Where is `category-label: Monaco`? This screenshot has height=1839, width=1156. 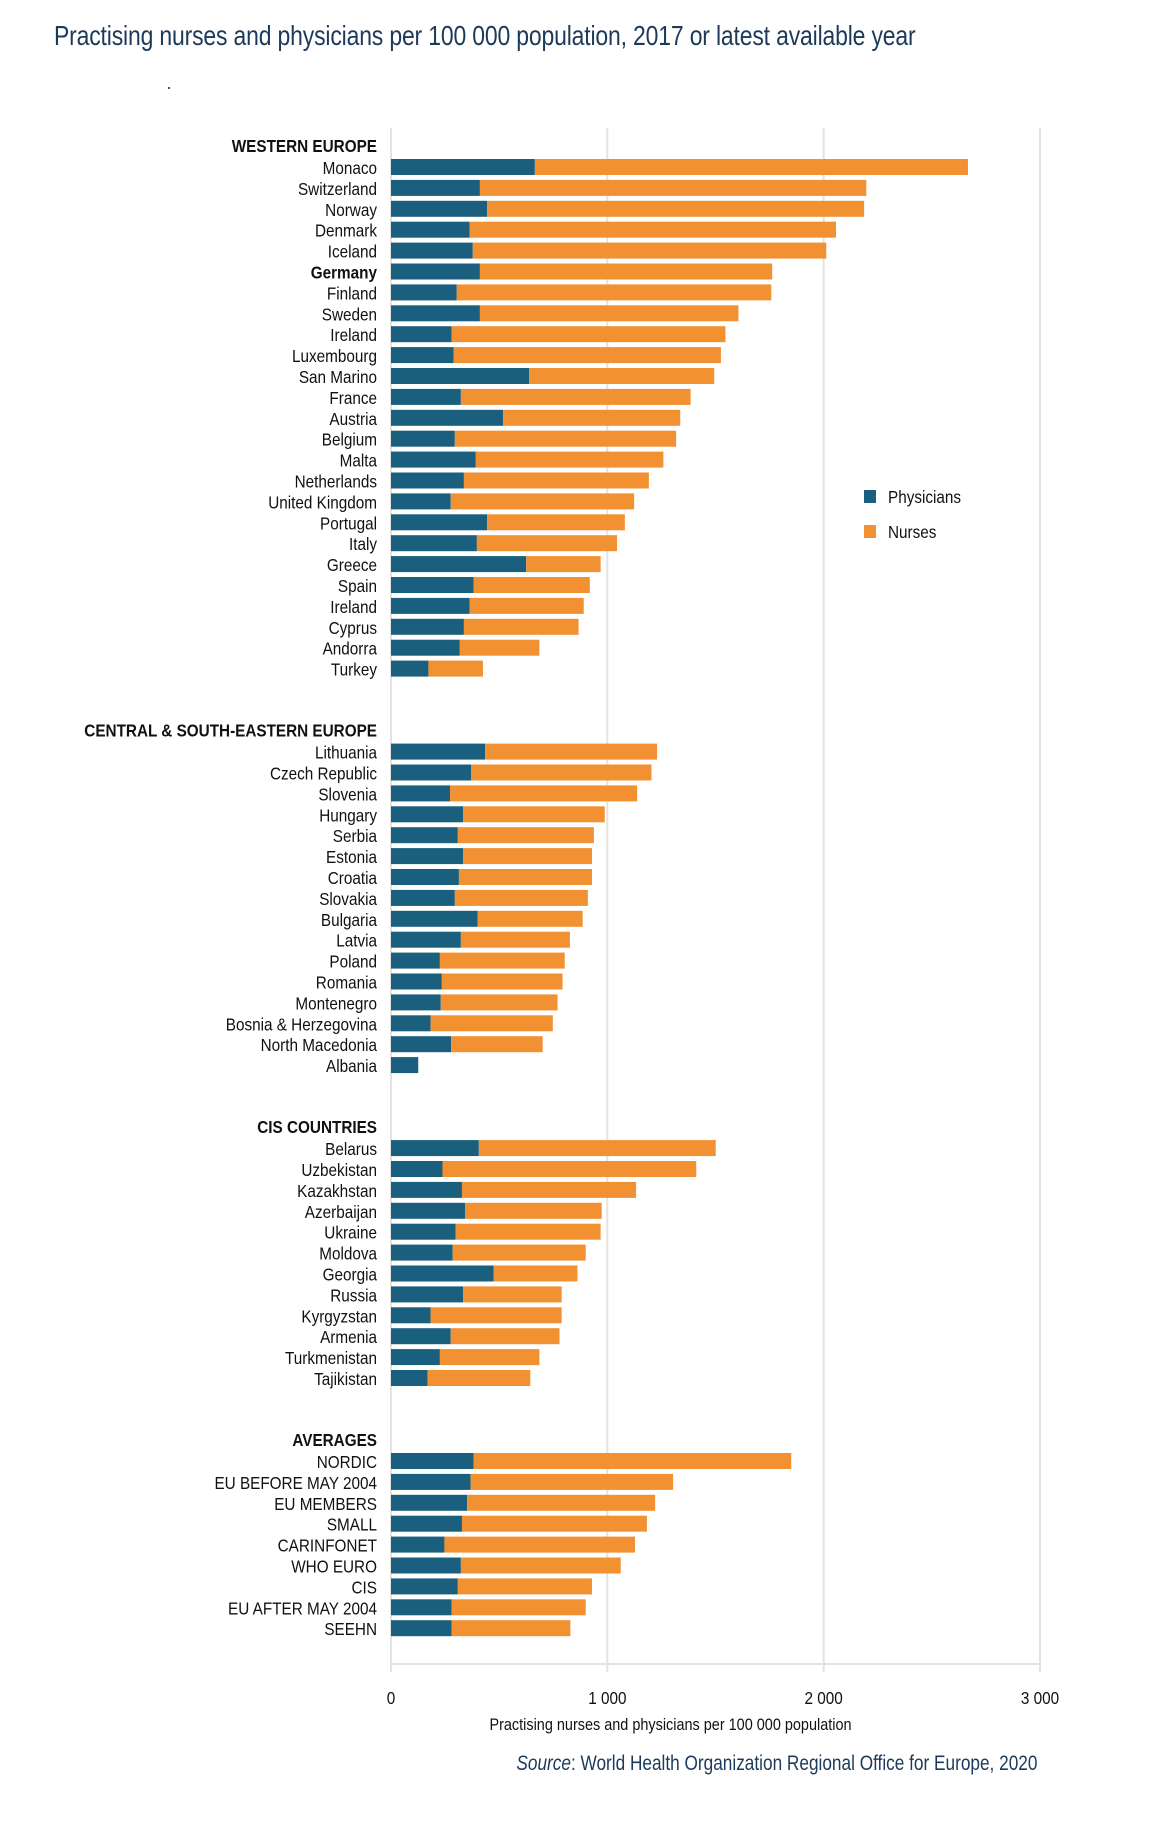 category-label: Monaco is located at coordinates (350, 168).